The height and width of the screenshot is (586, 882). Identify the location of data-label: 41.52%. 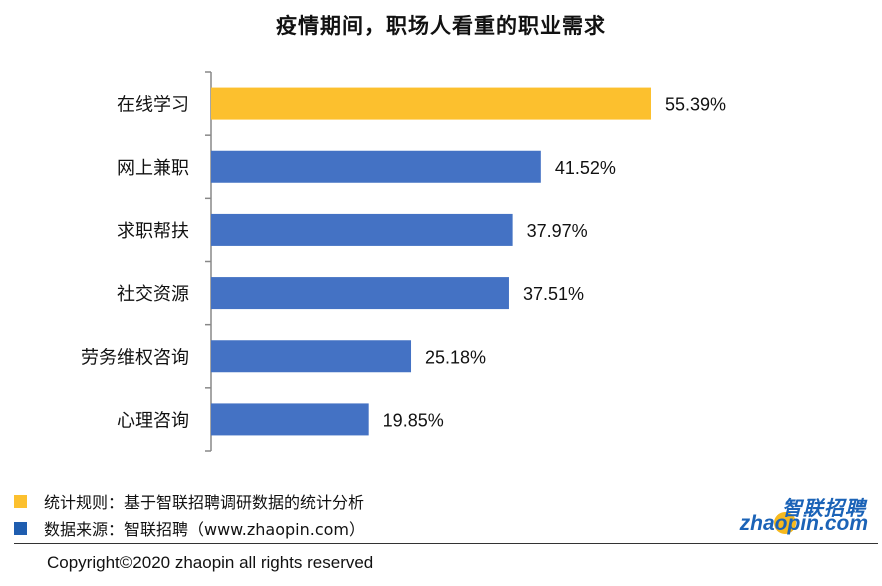
(585, 168).